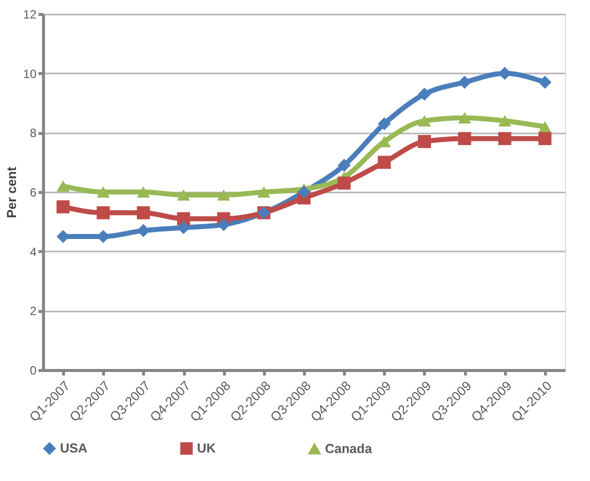 This screenshot has height=481, width=590. I want to click on legend-label: UK, so click(206, 448).